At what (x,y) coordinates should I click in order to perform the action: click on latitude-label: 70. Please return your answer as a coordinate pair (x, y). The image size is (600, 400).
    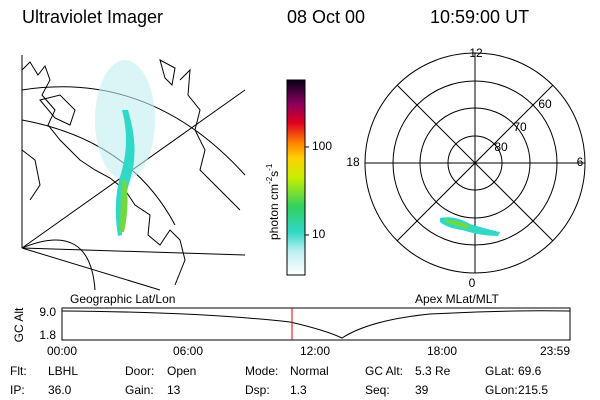
    Looking at the image, I should click on (520, 127).